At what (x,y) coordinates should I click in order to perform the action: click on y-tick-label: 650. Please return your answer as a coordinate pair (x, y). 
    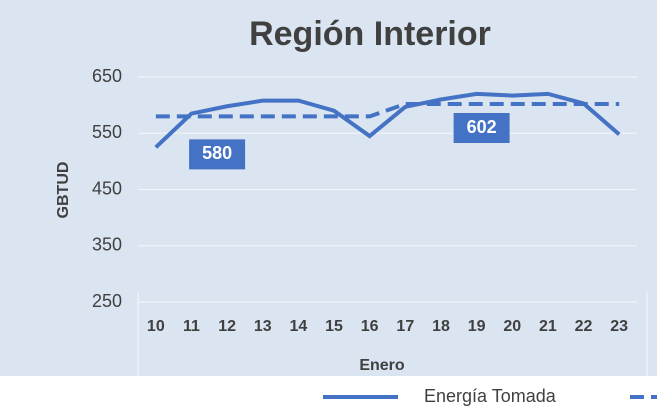
    Looking at the image, I should click on (107, 76).